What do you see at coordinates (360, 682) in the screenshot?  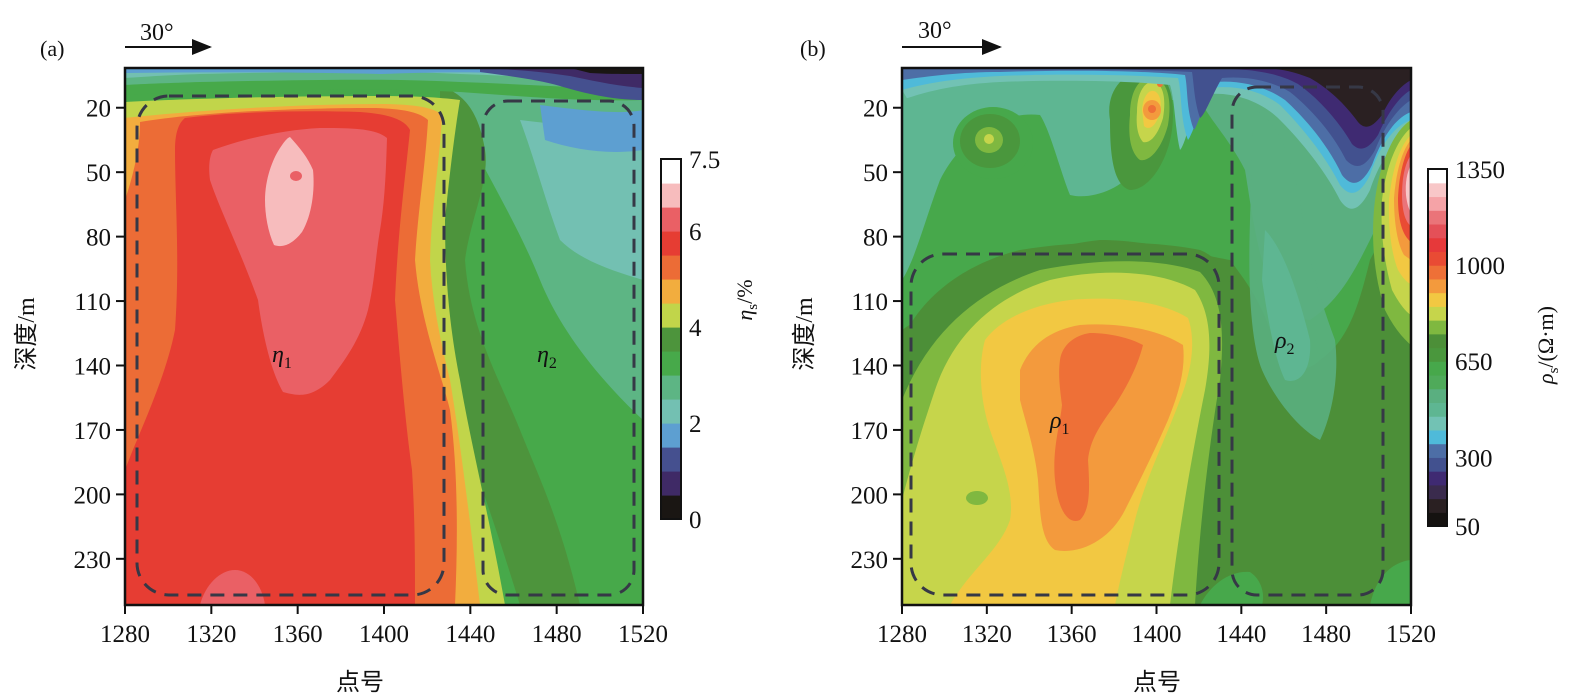 I see `x-axis-label-a: 点号` at bounding box center [360, 682].